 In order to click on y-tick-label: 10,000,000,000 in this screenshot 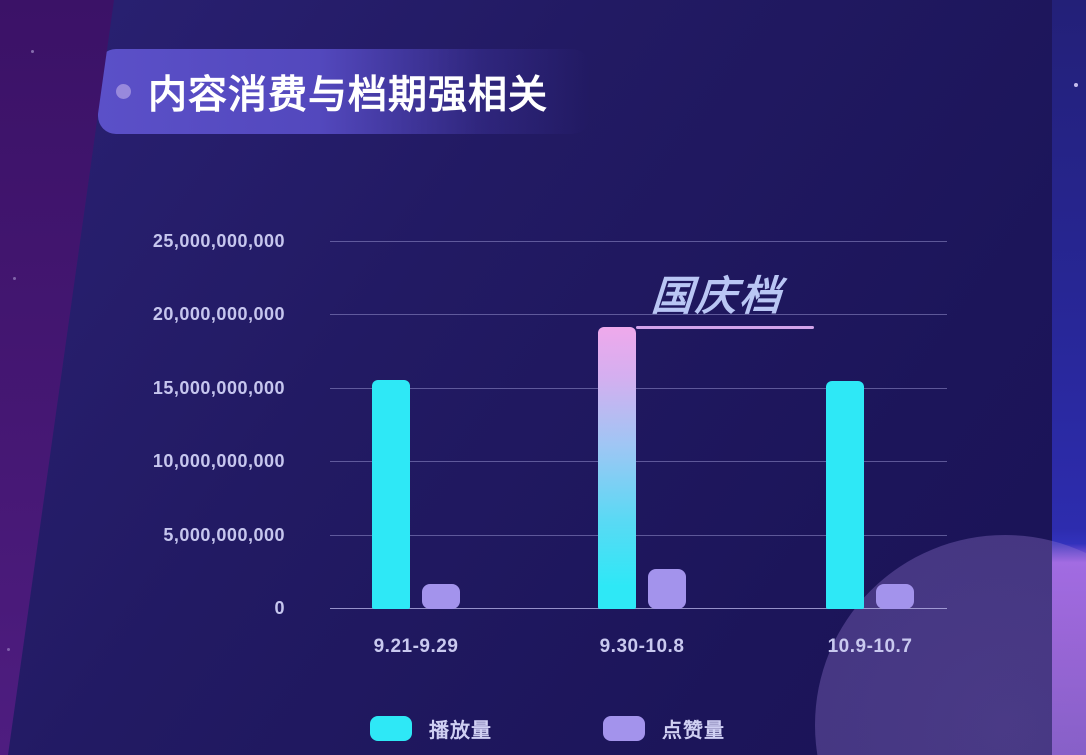, I will do `click(218, 461)`.